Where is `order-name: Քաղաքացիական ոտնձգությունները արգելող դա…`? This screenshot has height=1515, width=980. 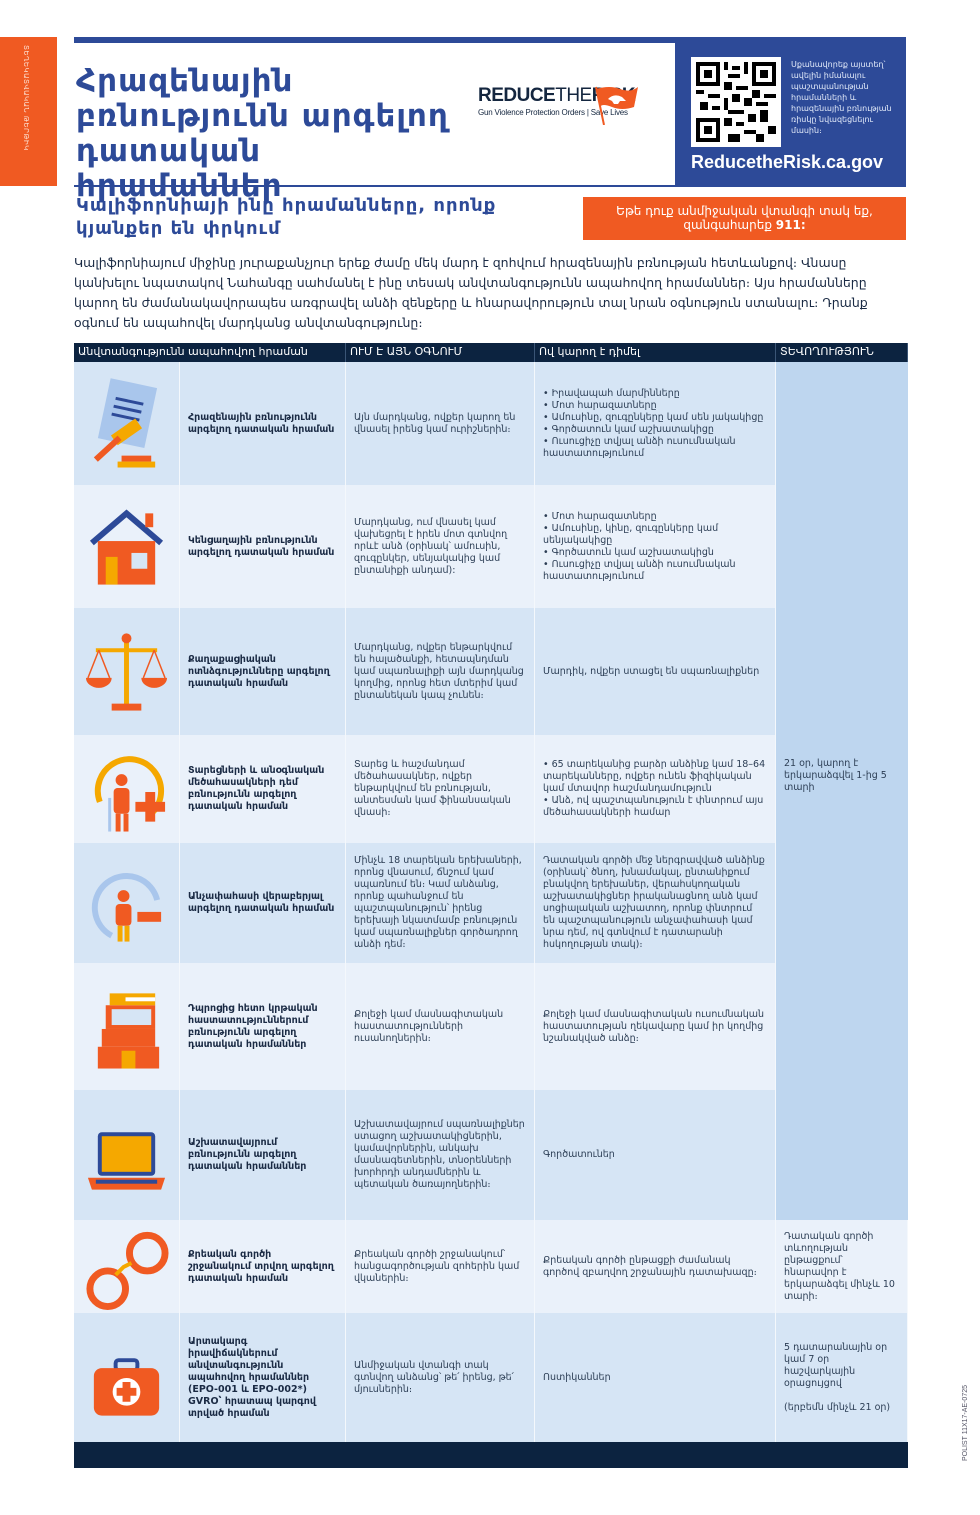
order-name: Քաղաքացիական ոտնձգությունները արգելող դա… is located at coordinates (259, 671).